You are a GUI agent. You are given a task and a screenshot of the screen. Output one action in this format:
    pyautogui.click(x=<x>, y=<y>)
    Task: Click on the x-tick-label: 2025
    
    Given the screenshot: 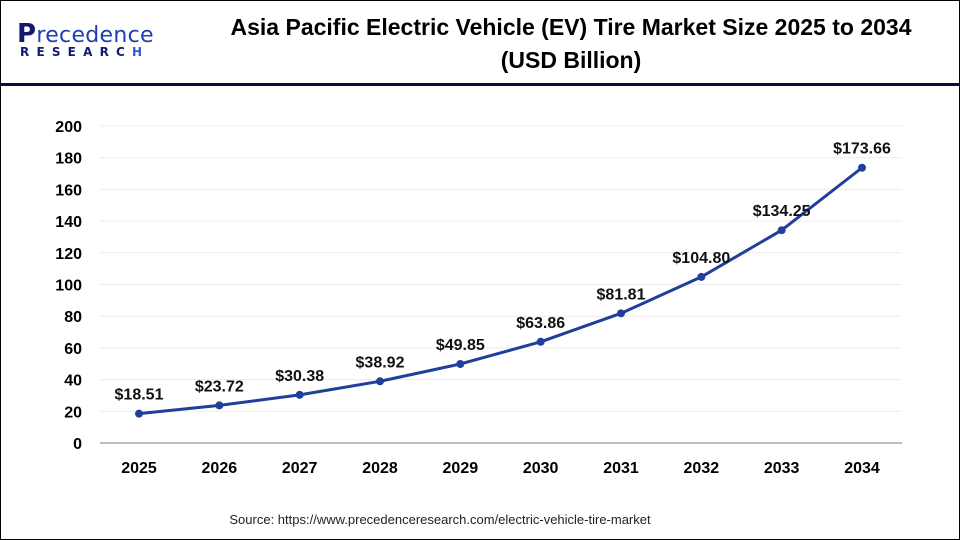 What is the action you would take?
    pyautogui.click(x=139, y=468)
    